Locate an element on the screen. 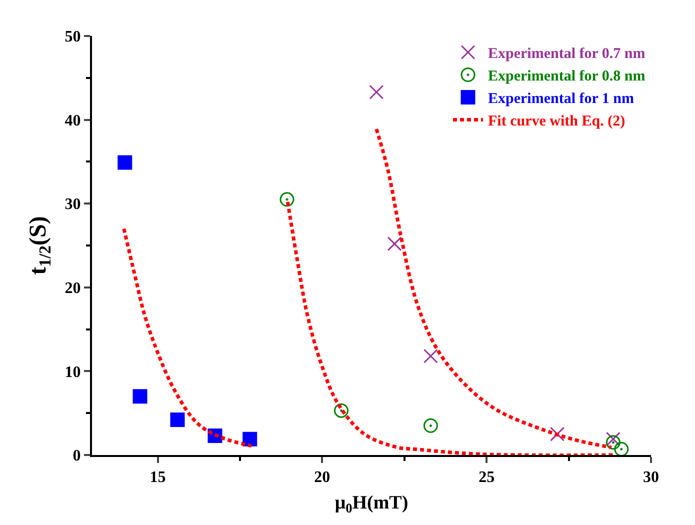 This screenshot has height=525, width=695. y-tick-label: 30 is located at coordinates (72, 205).